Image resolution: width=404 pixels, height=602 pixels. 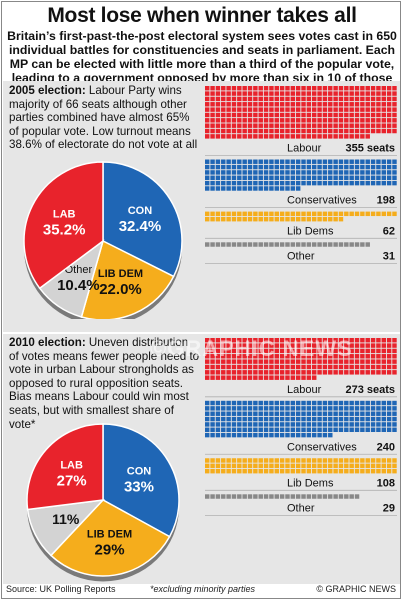 What do you see at coordinates (79, 270) in the screenshot?
I see `pie-name-label: Other` at bounding box center [79, 270].